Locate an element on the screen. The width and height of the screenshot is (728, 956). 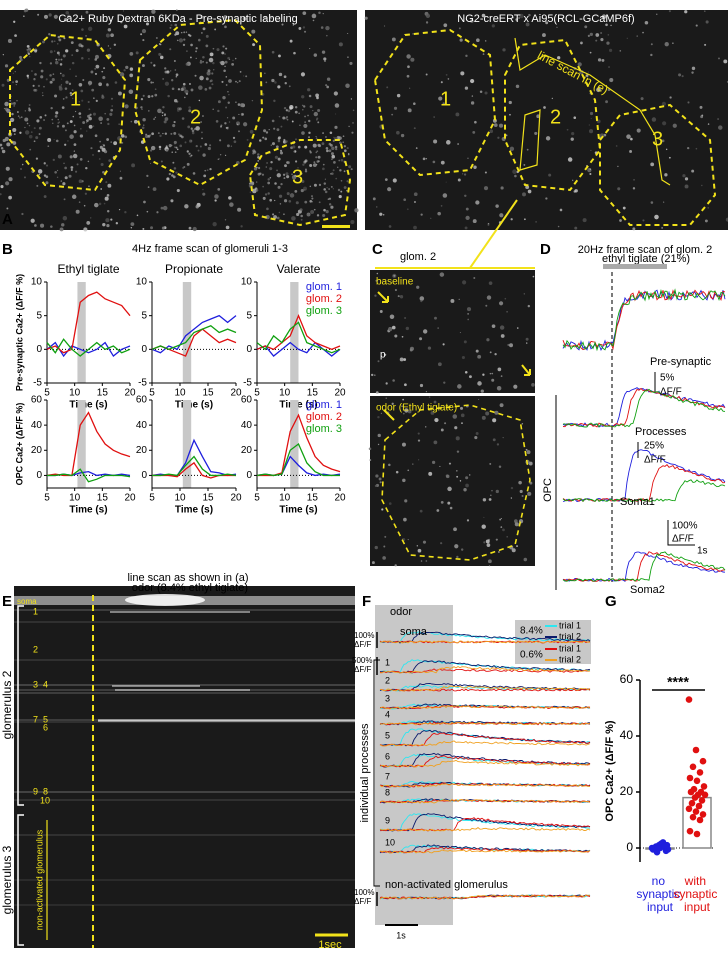
series-line is located at coordinates (194, 466).